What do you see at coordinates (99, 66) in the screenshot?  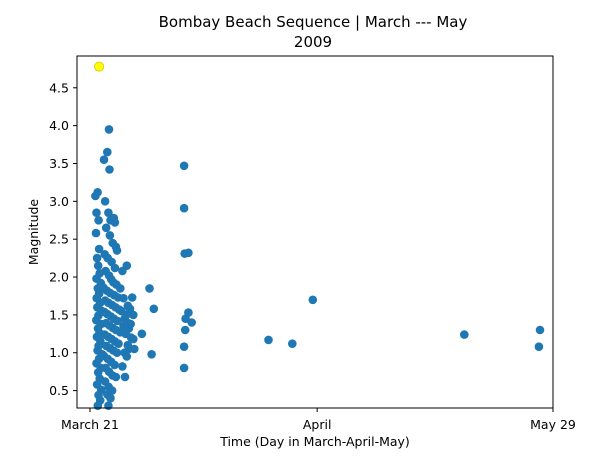 I see `mainshock-point` at bounding box center [99, 66].